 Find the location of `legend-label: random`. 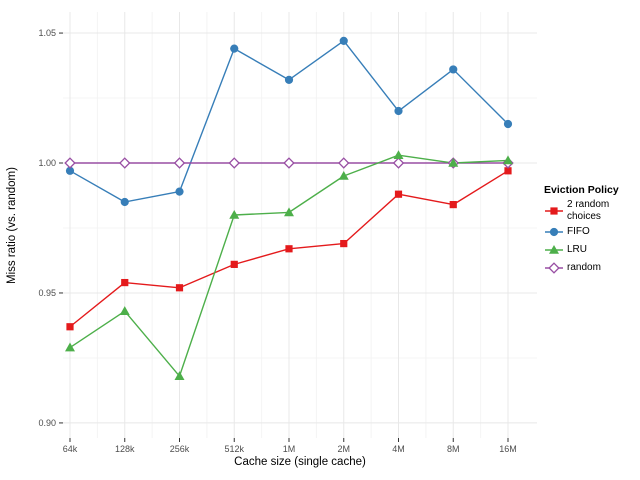

legend-label: random is located at coordinates (584, 268).